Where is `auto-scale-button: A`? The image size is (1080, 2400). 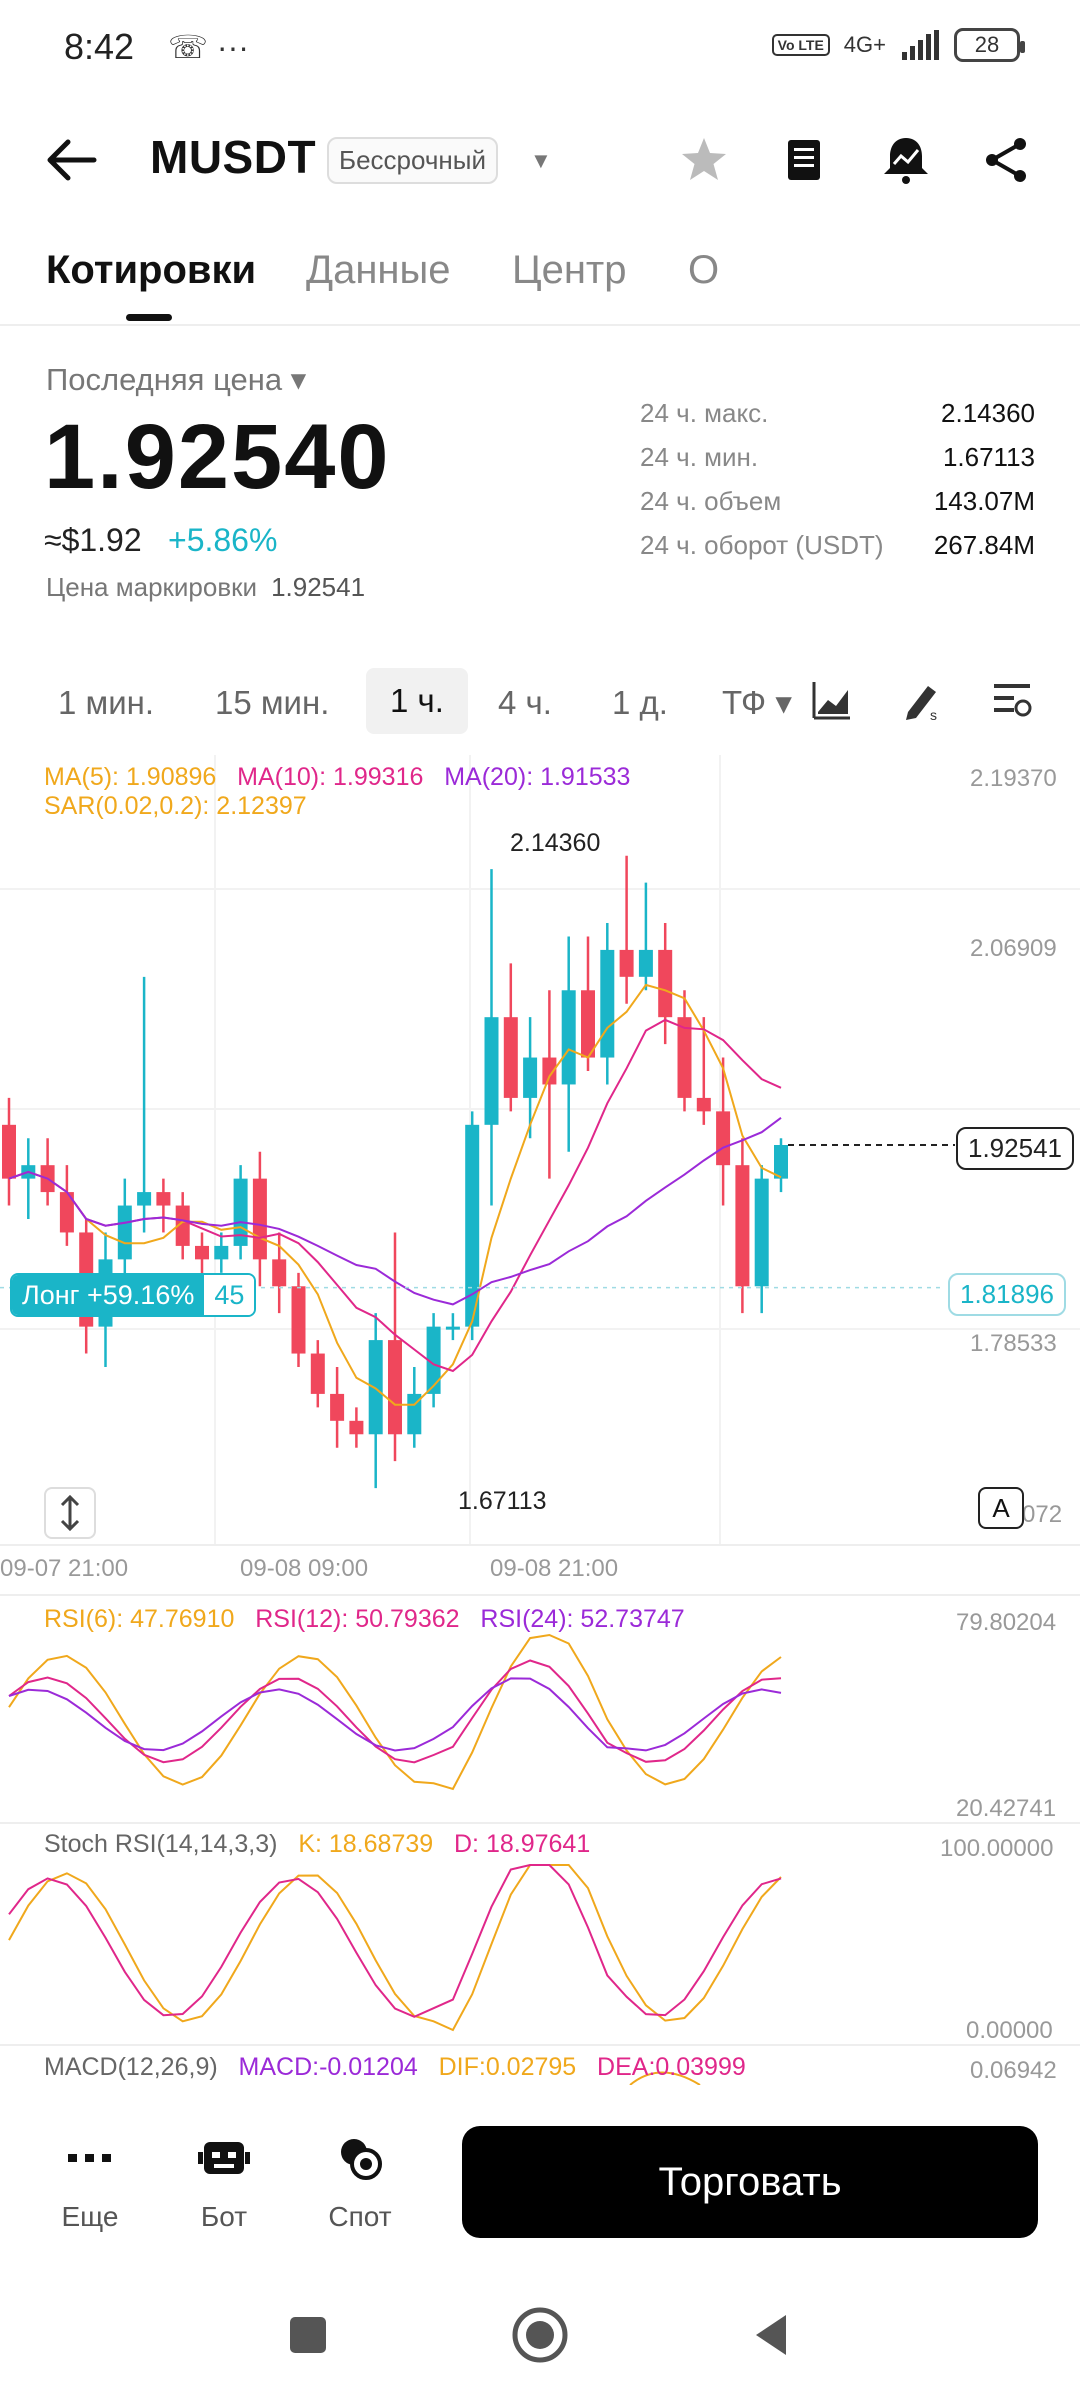
auto-scale-button: A is located at coordinates (1001, 1508).